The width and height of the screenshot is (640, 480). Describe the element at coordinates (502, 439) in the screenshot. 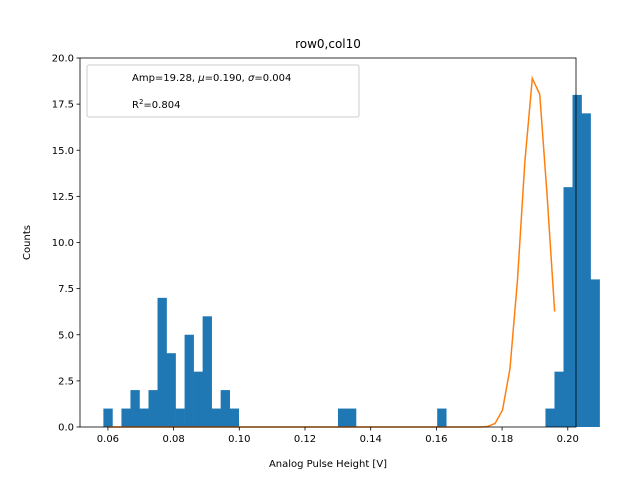

I see `x-tick-label: 0.18` at that location.